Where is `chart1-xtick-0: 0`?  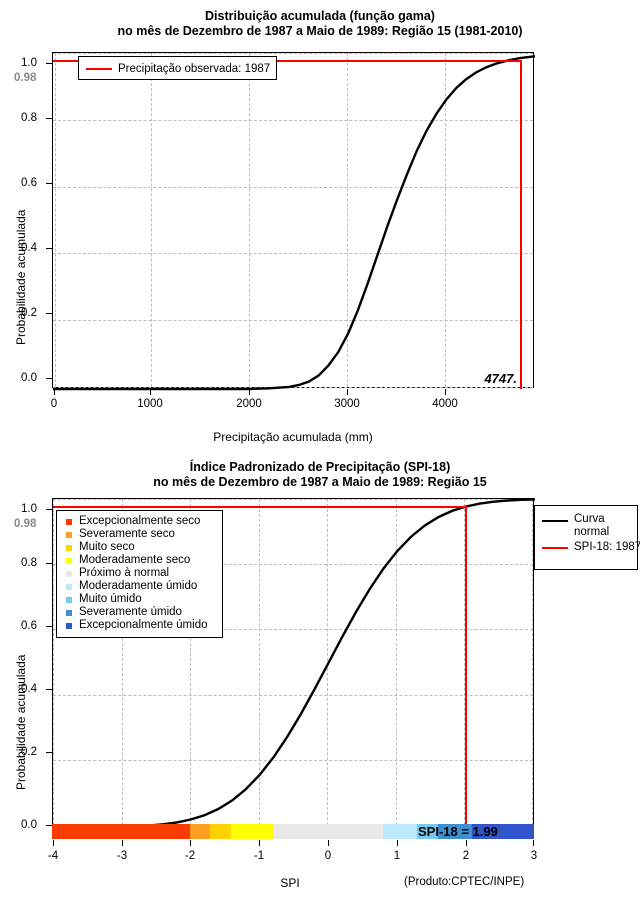
chart1-xtick-0: 0 is located at coordinates (54, 404).